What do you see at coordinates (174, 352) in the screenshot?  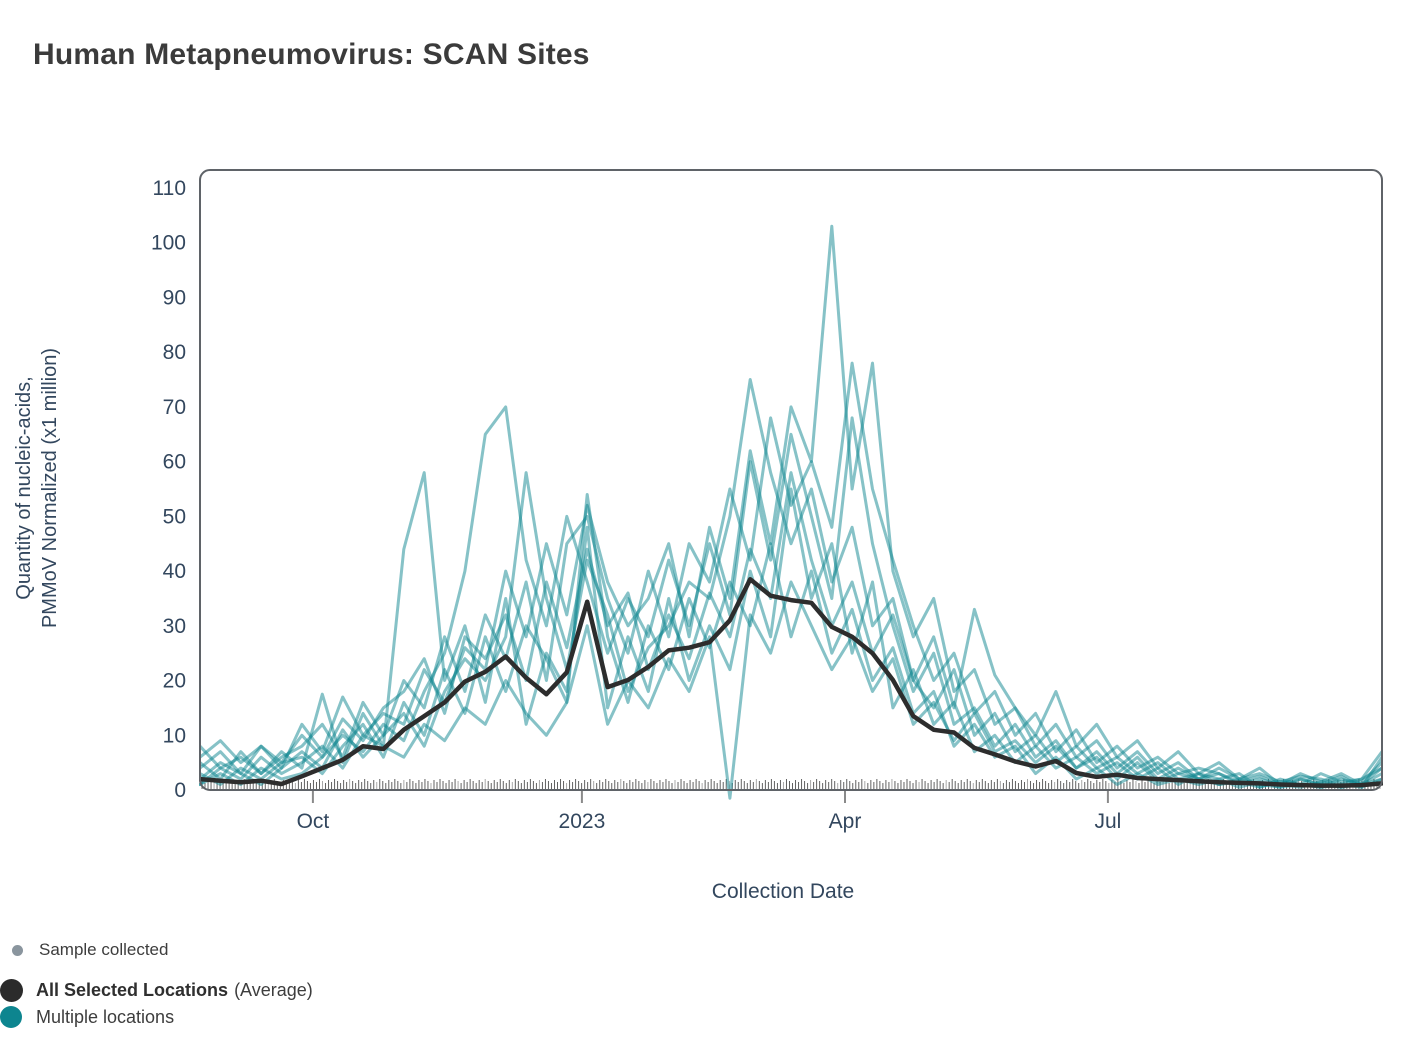 I see `y-tick-label: 80` at bounding box center [174, 352].